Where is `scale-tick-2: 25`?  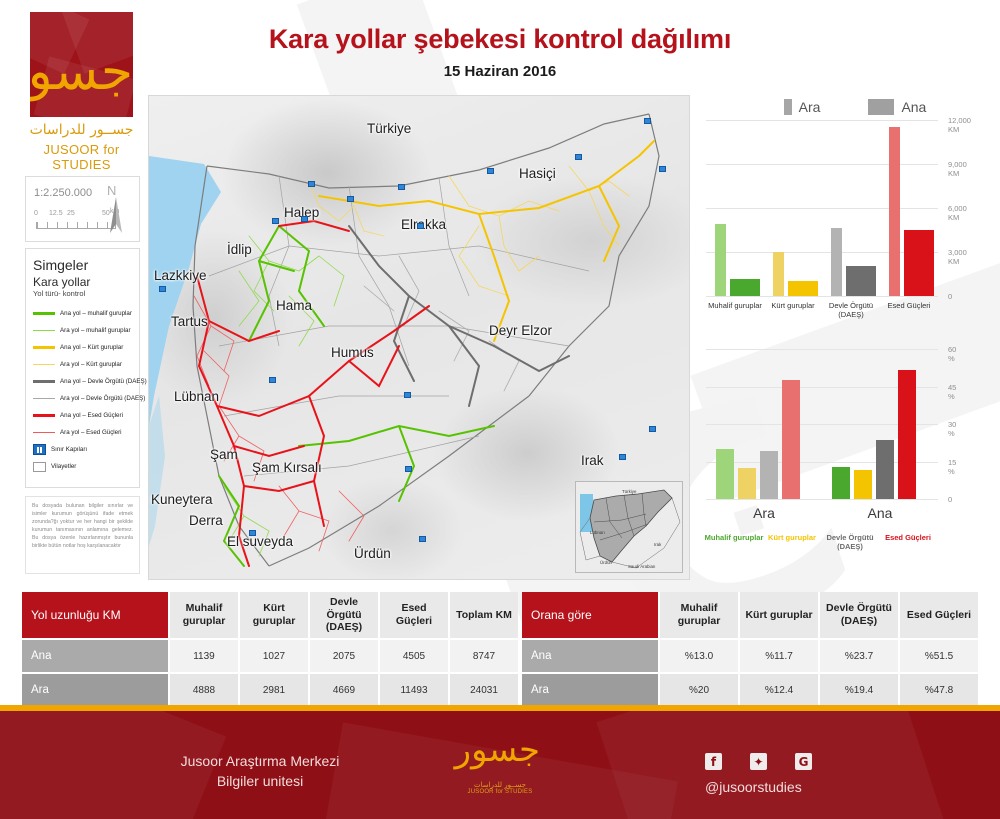
scale-tick-2: 25 is located at coordinates (71, 213).